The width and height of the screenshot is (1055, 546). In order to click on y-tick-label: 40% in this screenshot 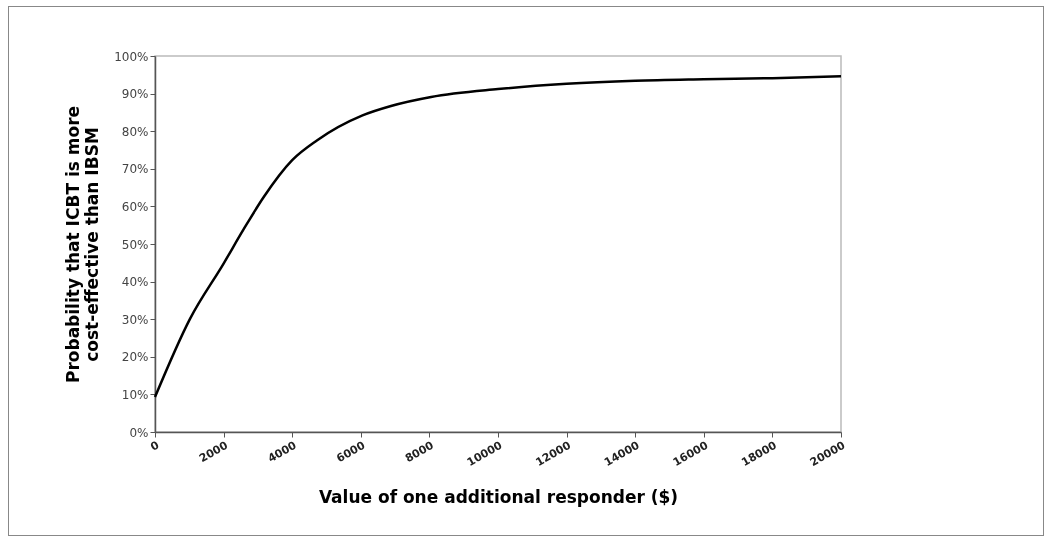, I will do `click(135, 282)`.